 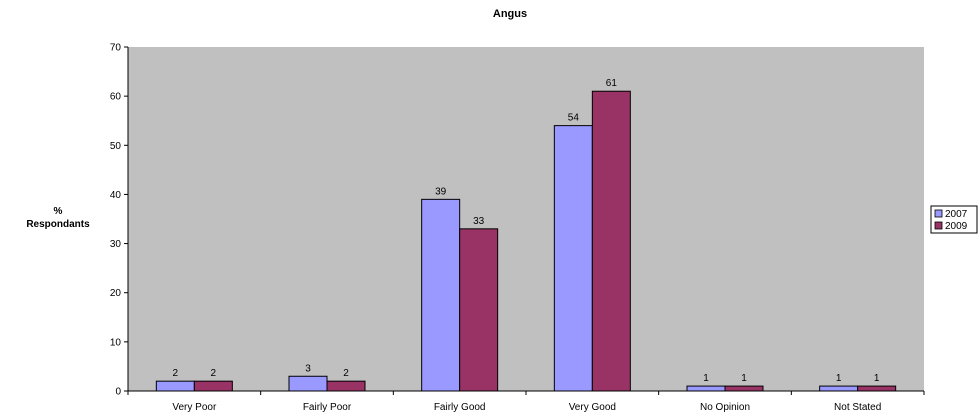 I want to click on bar-2007-very-poor, so click(x=175, y=386).